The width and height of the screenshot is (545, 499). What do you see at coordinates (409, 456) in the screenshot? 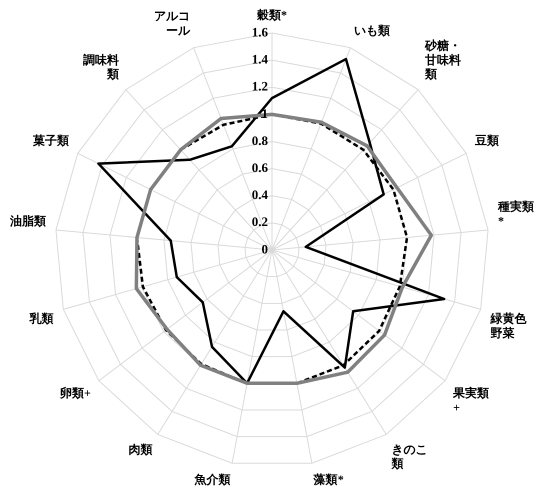
I see `spoke-label: きのこ類` at bounding box center [409, 456].